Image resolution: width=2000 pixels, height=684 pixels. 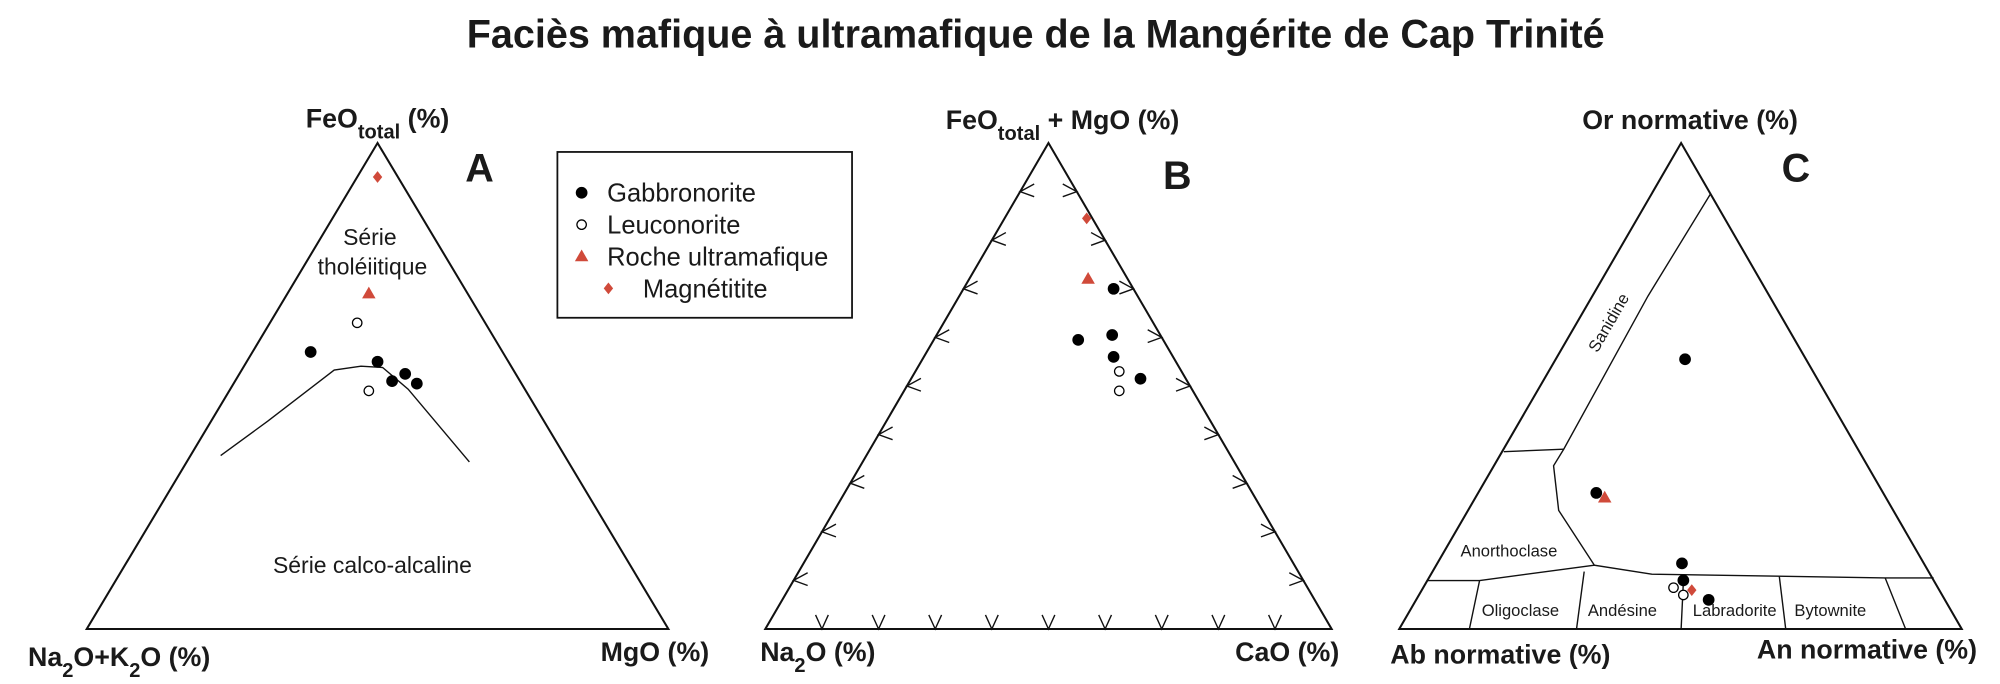 I want to click on label-part: Ab normative (%), so click(x=1500, y=654).